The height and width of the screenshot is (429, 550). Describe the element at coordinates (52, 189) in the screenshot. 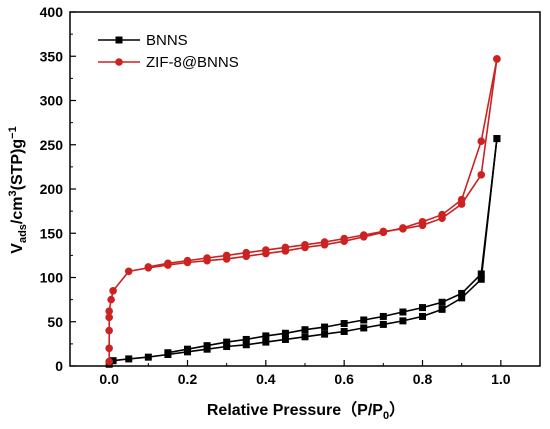

I see `y-tick-label: 200` at that location.